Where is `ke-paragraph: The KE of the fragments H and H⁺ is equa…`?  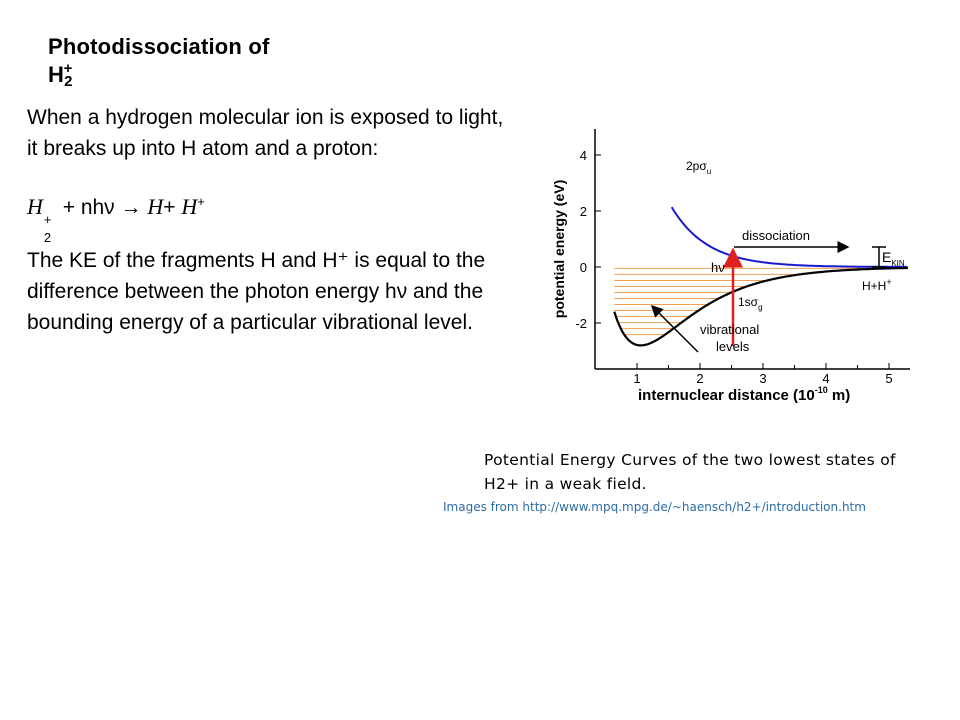 ke-paragraph: The KE of the fragments H and H⁺ is equa… is located at coordinates (256, 291).